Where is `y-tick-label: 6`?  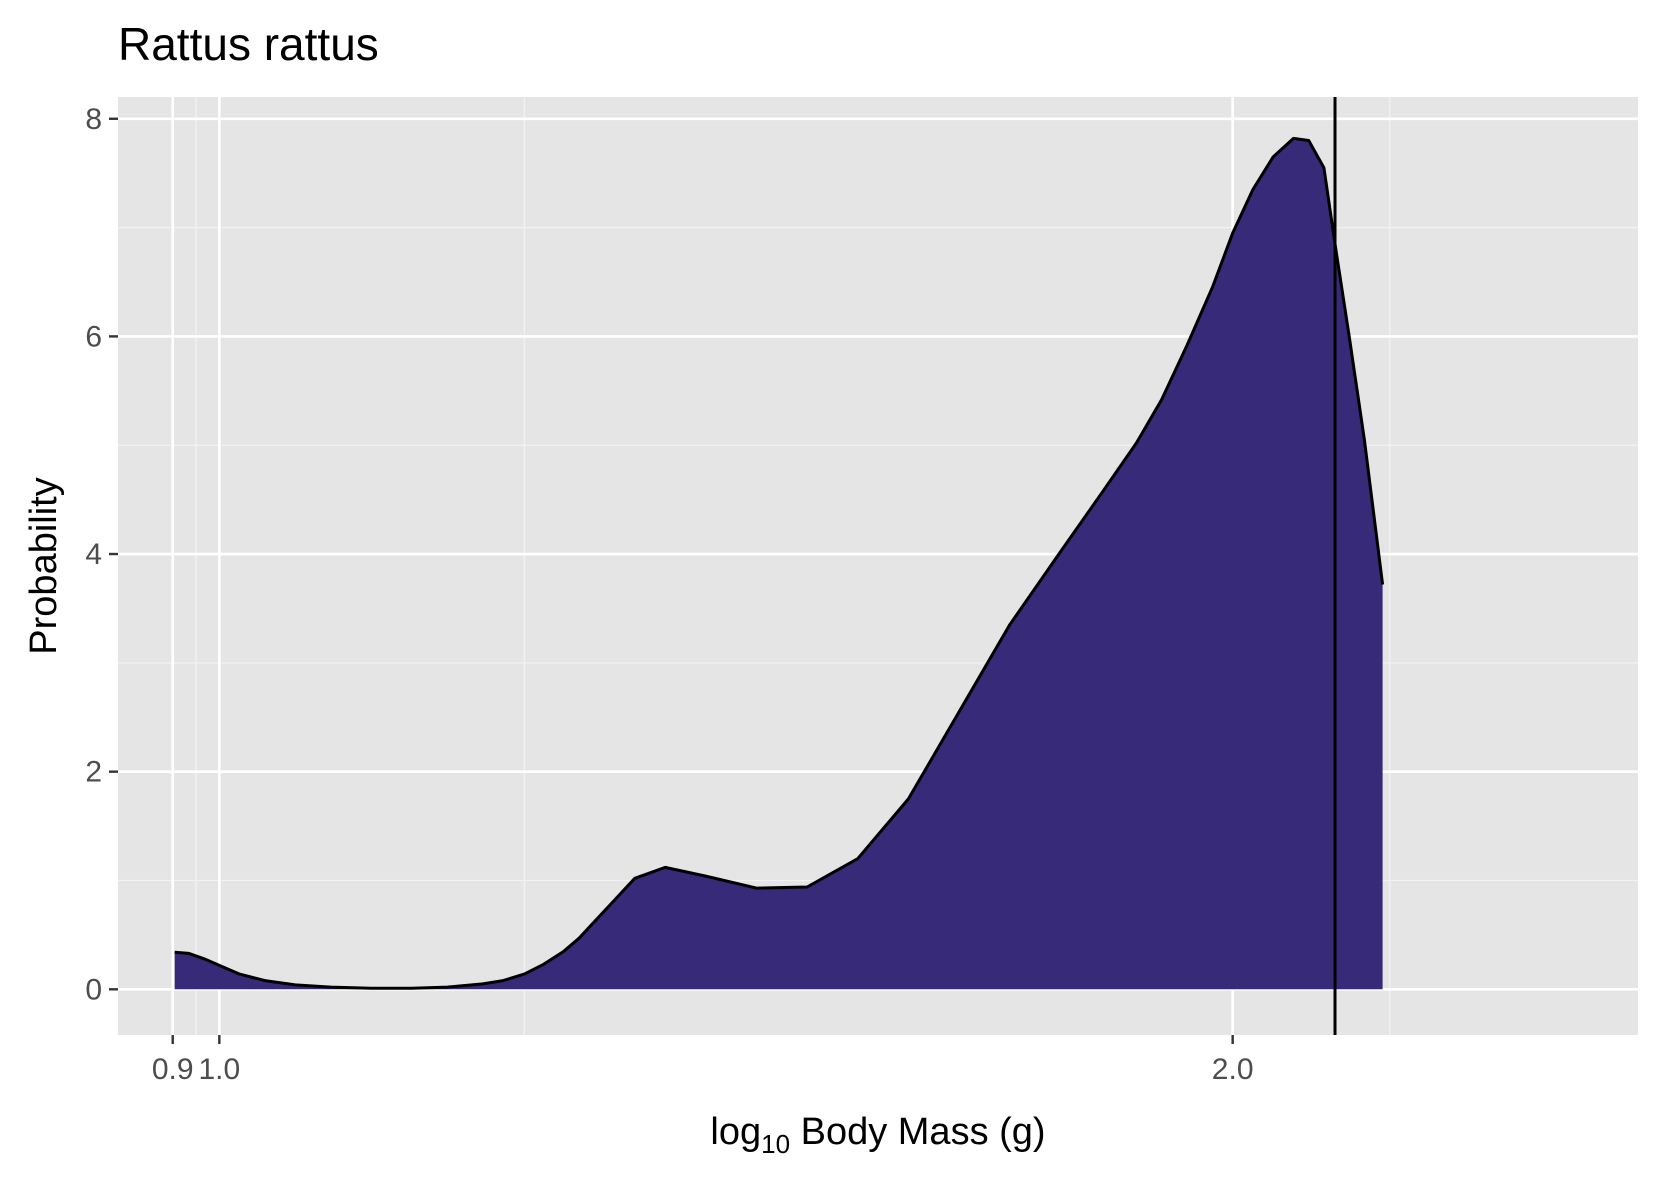 y-tick-label: 6 is located at coordinates (93, 336).